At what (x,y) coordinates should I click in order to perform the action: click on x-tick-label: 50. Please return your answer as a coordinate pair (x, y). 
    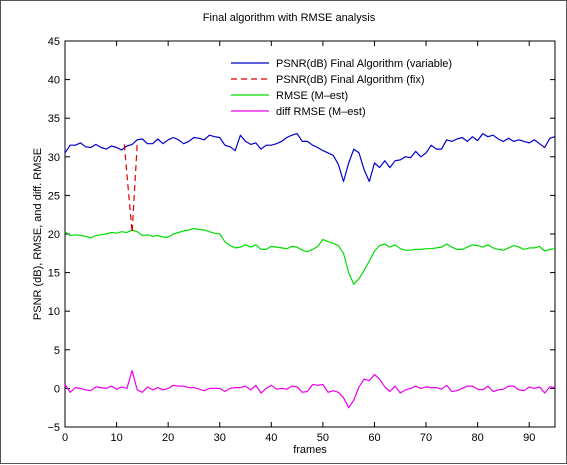
    Looking at the image, I should click on (323, 438).